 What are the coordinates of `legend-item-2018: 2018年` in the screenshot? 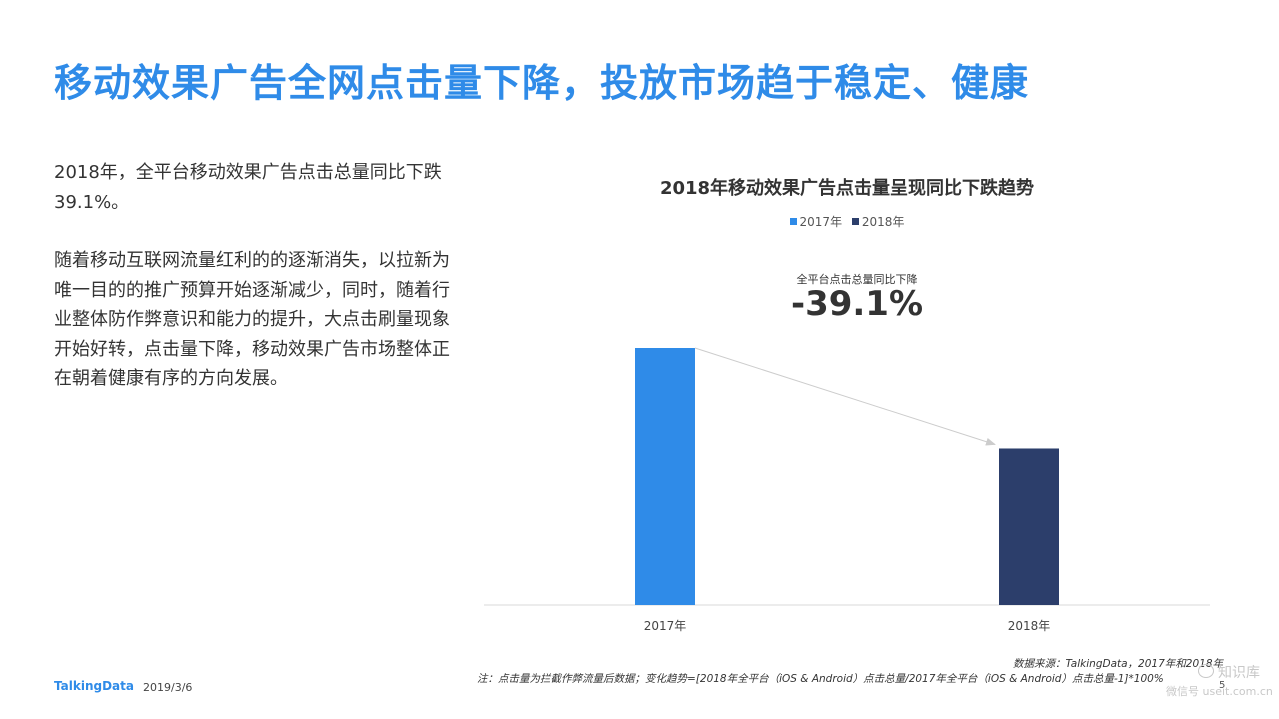 It's located at (878, 221).